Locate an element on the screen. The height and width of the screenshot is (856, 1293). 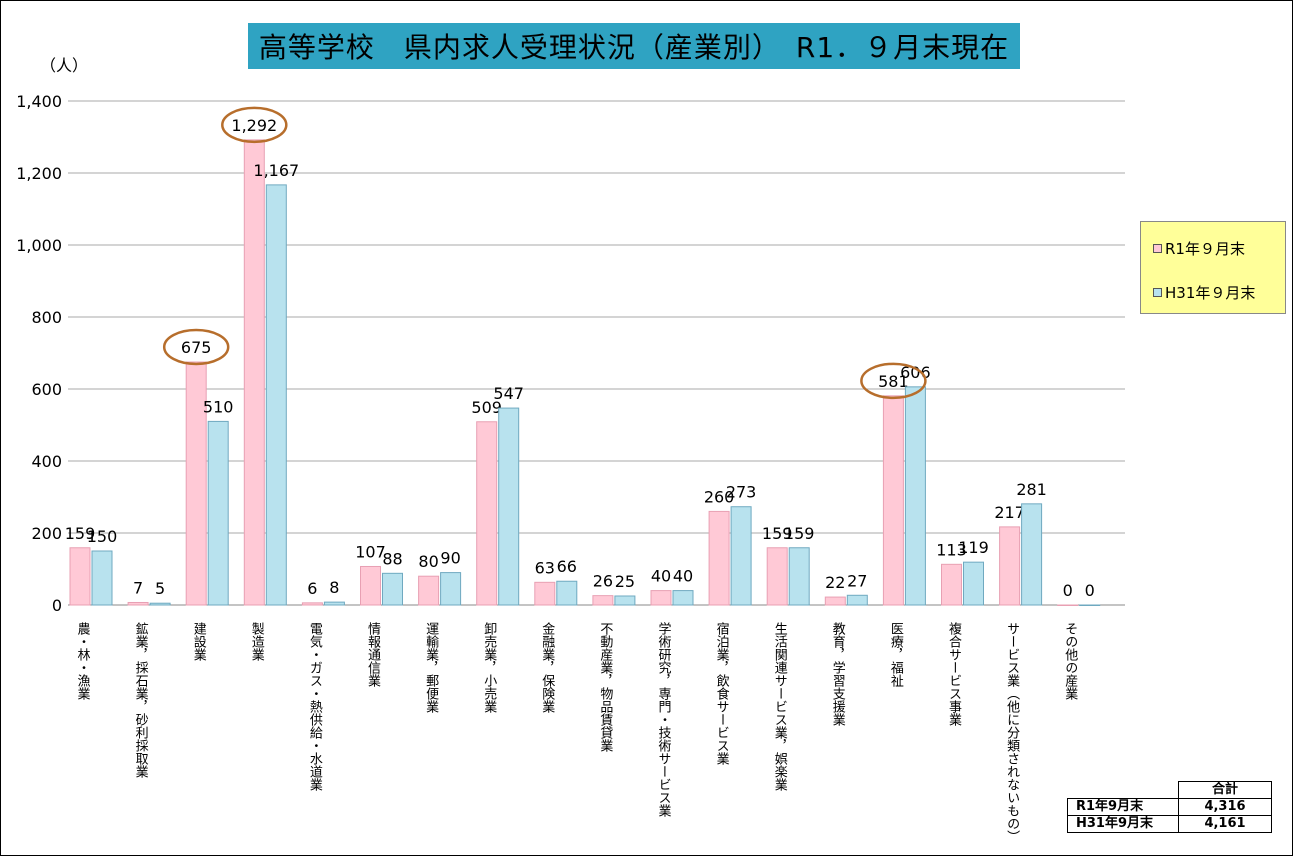
category-label: 不動産業，物品賃貸業 is located at coordinates (605, 687).